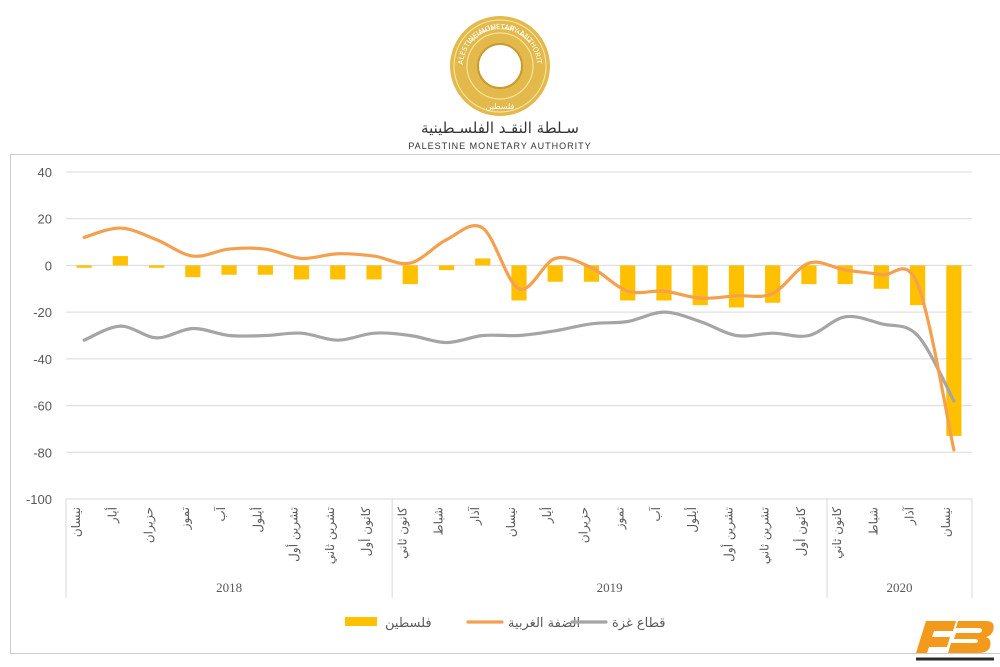 This screenshot has height=667, width=1000. I want to click on y-tick-label: 0, so click(48, 265).